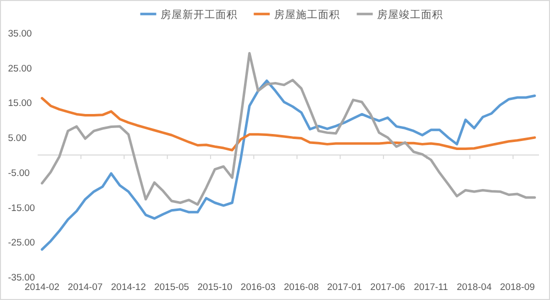 This screenshot has height=300, width=550. What do you see at coordinates (301, 287) in the screenshot?
I see `x-tick-label: 2016-08` at bounding box center [301, 287].